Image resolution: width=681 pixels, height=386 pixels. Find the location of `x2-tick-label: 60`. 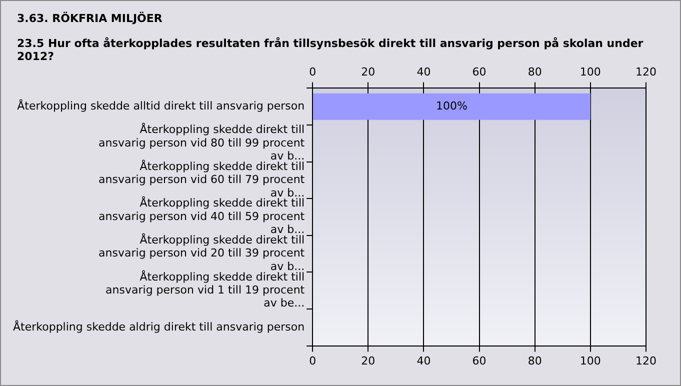

x2-tick-label: 60 is located at coordinates (479, 71).